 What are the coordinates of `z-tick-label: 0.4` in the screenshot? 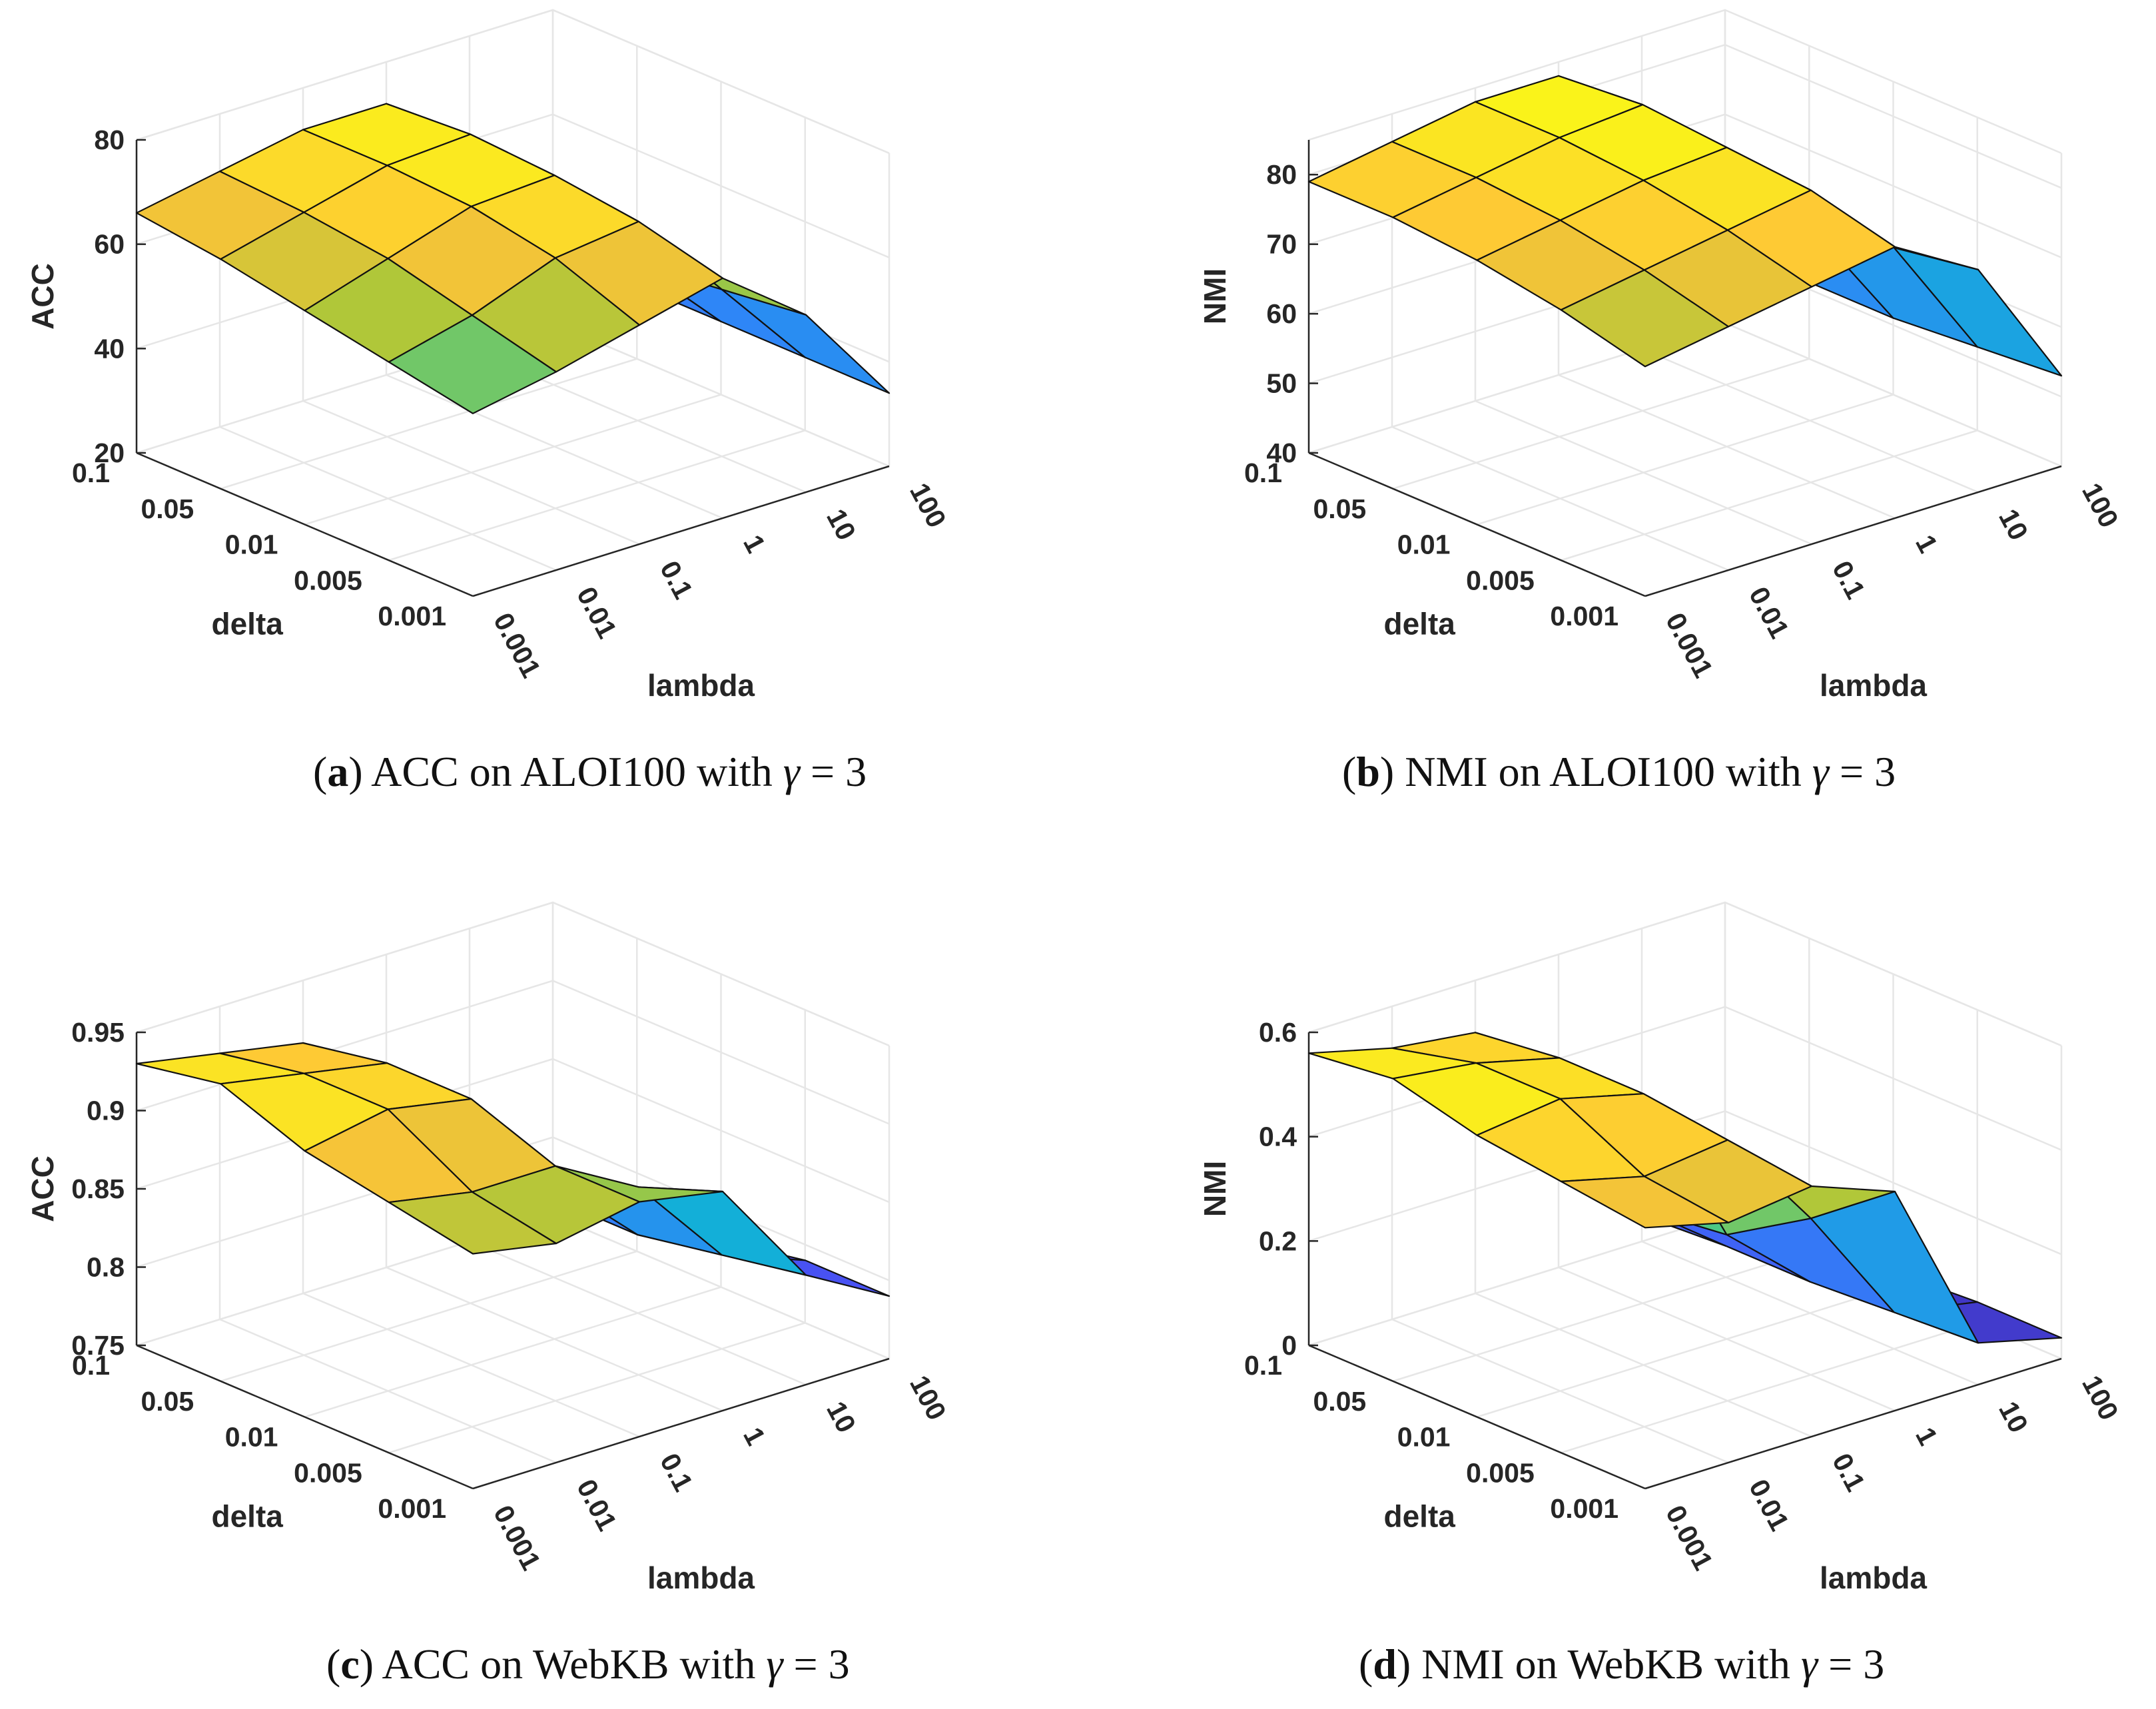 It's located at (1278, 1137).